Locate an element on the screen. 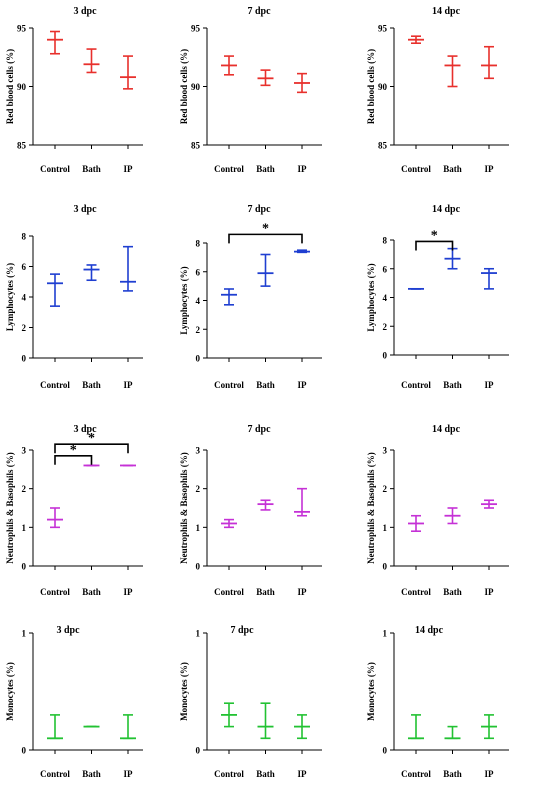 The image size is (550, 791). chart-panel-5: 7 dpc Lymphocytes (%) 0 2 4 6 8 Control Bath IP * is located at coordinates (250, 297).